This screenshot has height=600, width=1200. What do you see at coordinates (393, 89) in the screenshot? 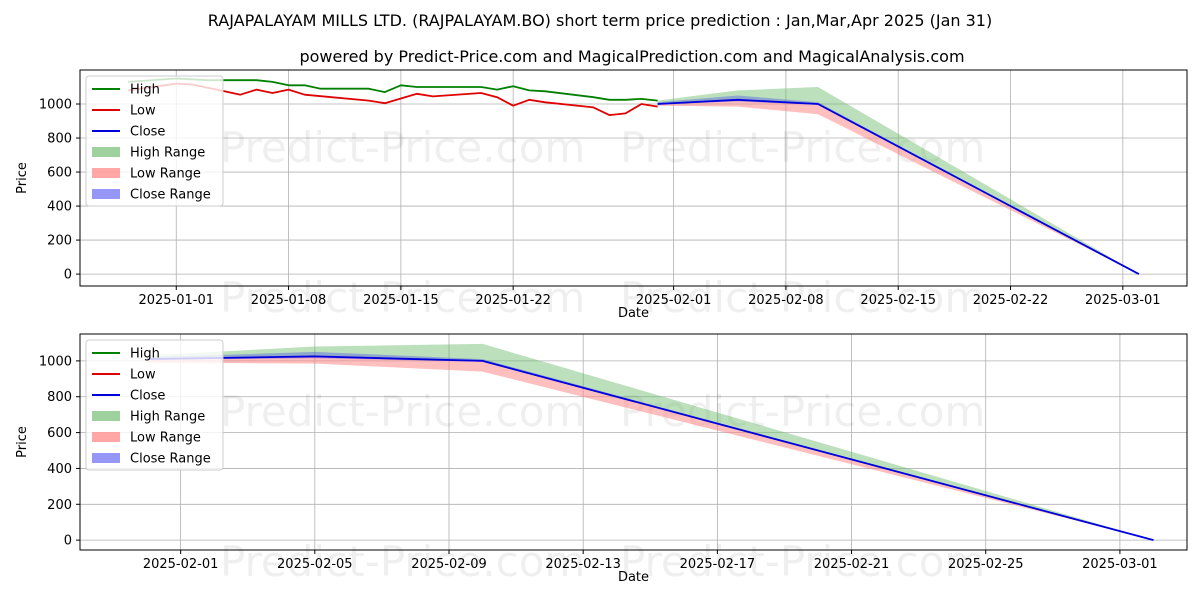
I see `series-high-line` at bounding box center [393, 89].